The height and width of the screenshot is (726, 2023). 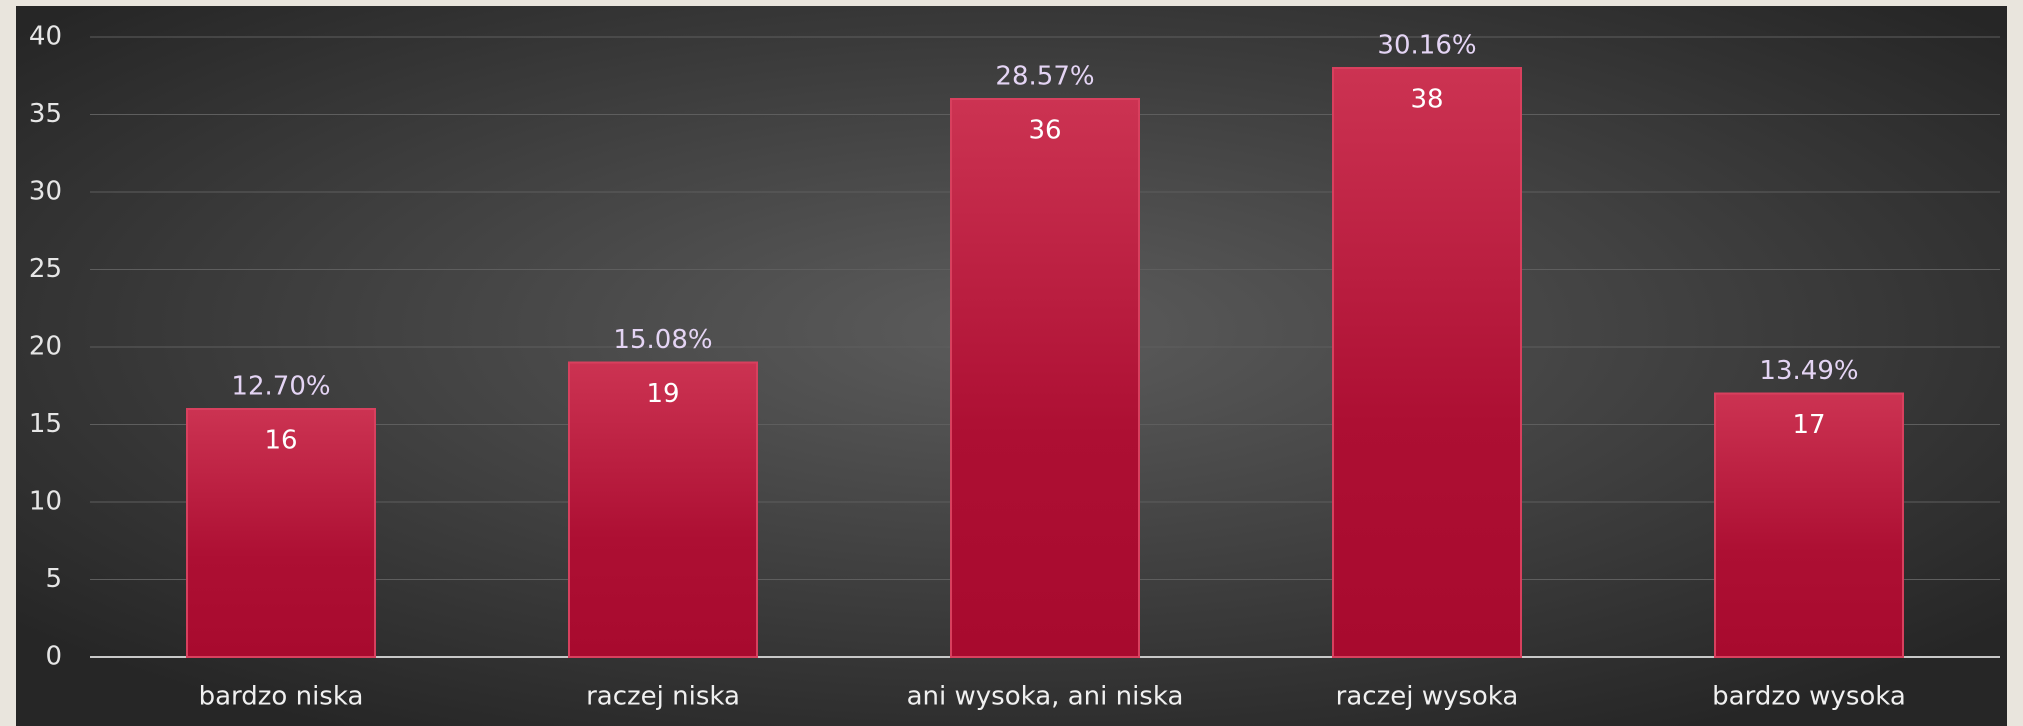 What do you see at coordinates (281, 697) in the screenshot?
I see `x-tick-label: bardzo niska` at bounding box center [281, 697].